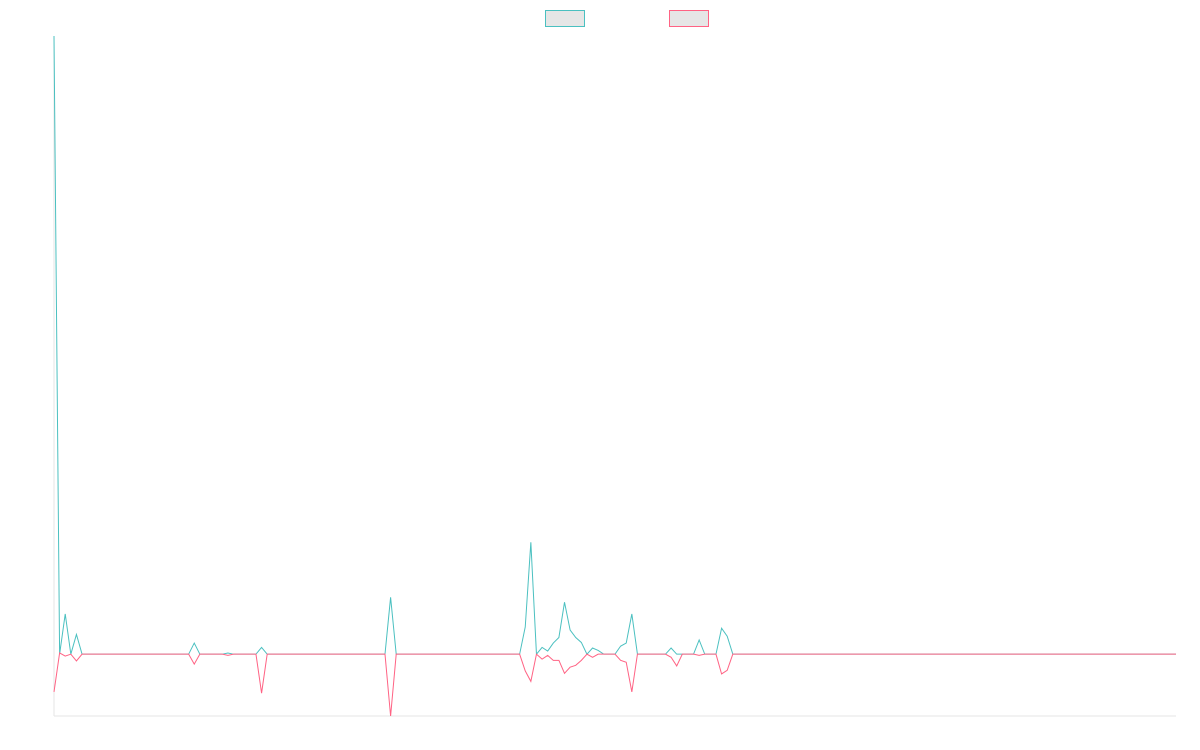 This screenshot has width=1200, height=750. What do you see at coordinates (614, 684) in the screenshot?
I see `series-line` at bounding box center [614, 684].